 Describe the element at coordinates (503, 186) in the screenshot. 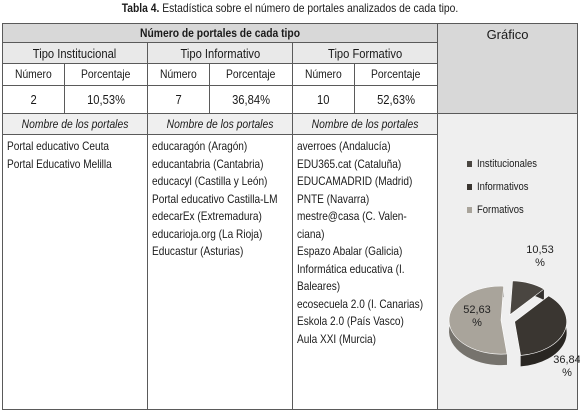

I see `legend-label: Informativos` at that location.